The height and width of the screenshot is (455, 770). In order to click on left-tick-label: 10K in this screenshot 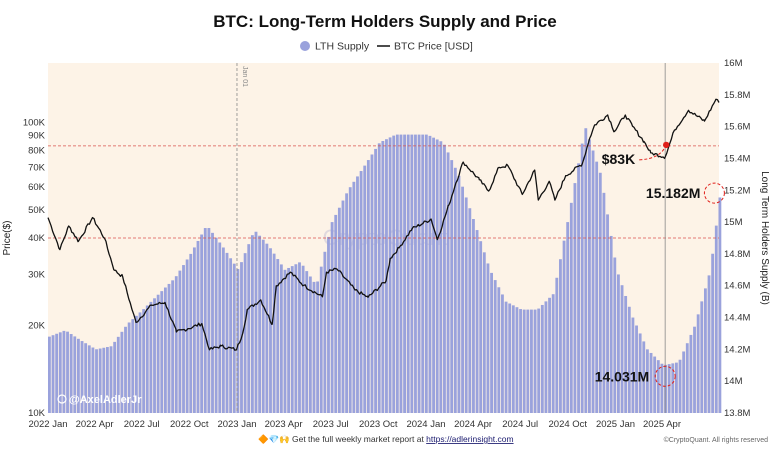, I will do `click(37, 413)`.